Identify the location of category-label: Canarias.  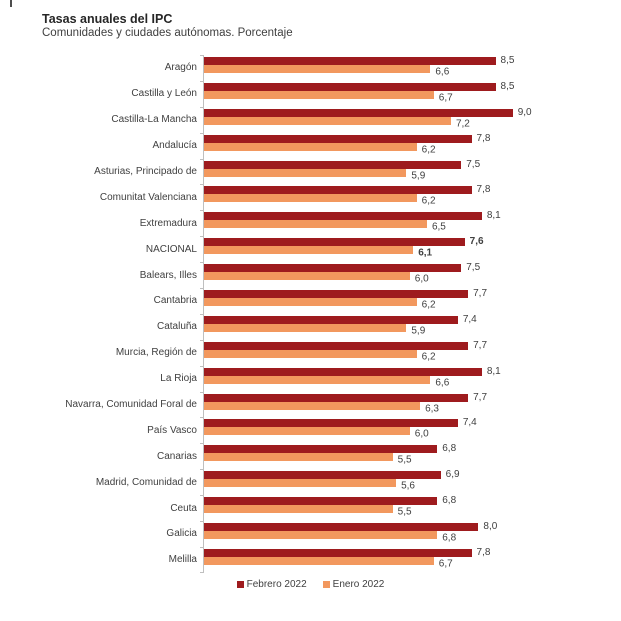
(176, 456).